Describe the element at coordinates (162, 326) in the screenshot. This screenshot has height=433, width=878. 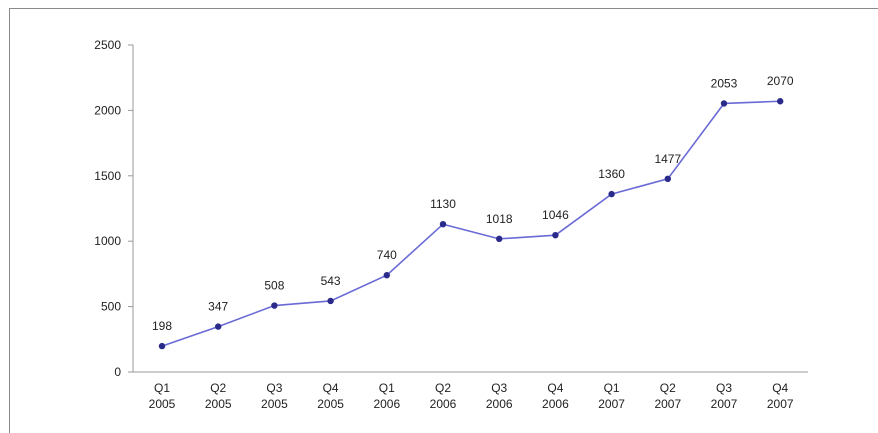
I see `data-label: 198` at that location.